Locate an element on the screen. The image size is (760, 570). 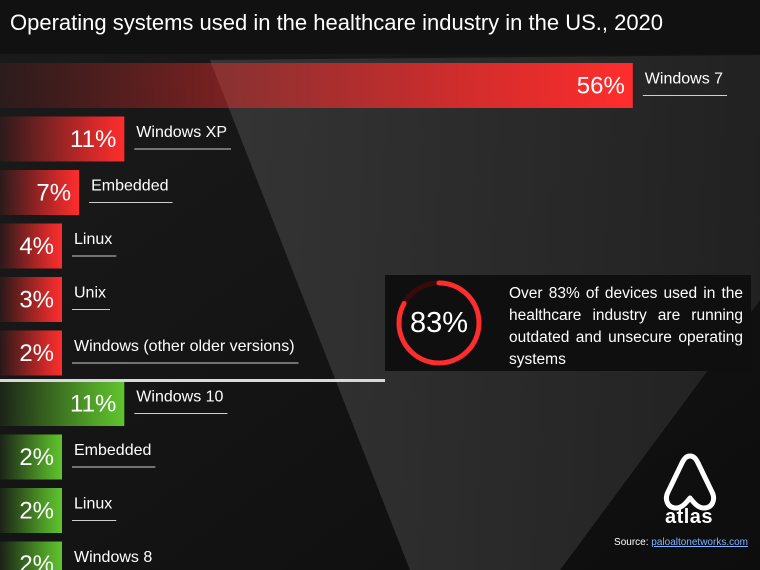
value-label-unix: 3% is located at coordinates (36, 300).